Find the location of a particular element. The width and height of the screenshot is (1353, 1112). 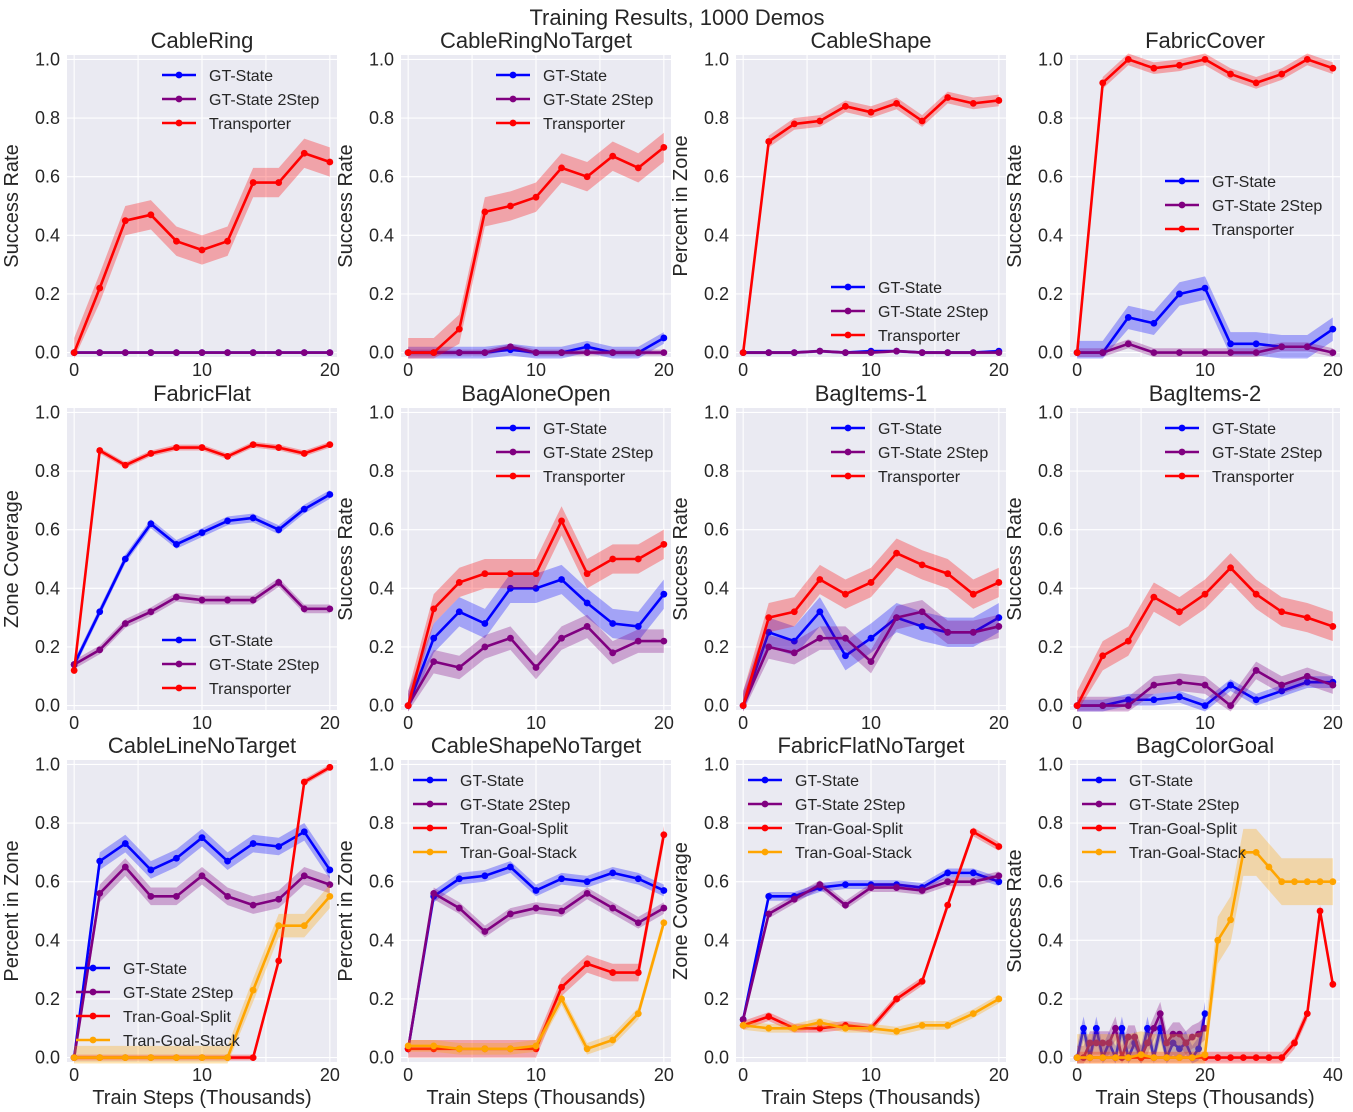

y-tick-label: 0.2 is located at coordinates (1050, 294).